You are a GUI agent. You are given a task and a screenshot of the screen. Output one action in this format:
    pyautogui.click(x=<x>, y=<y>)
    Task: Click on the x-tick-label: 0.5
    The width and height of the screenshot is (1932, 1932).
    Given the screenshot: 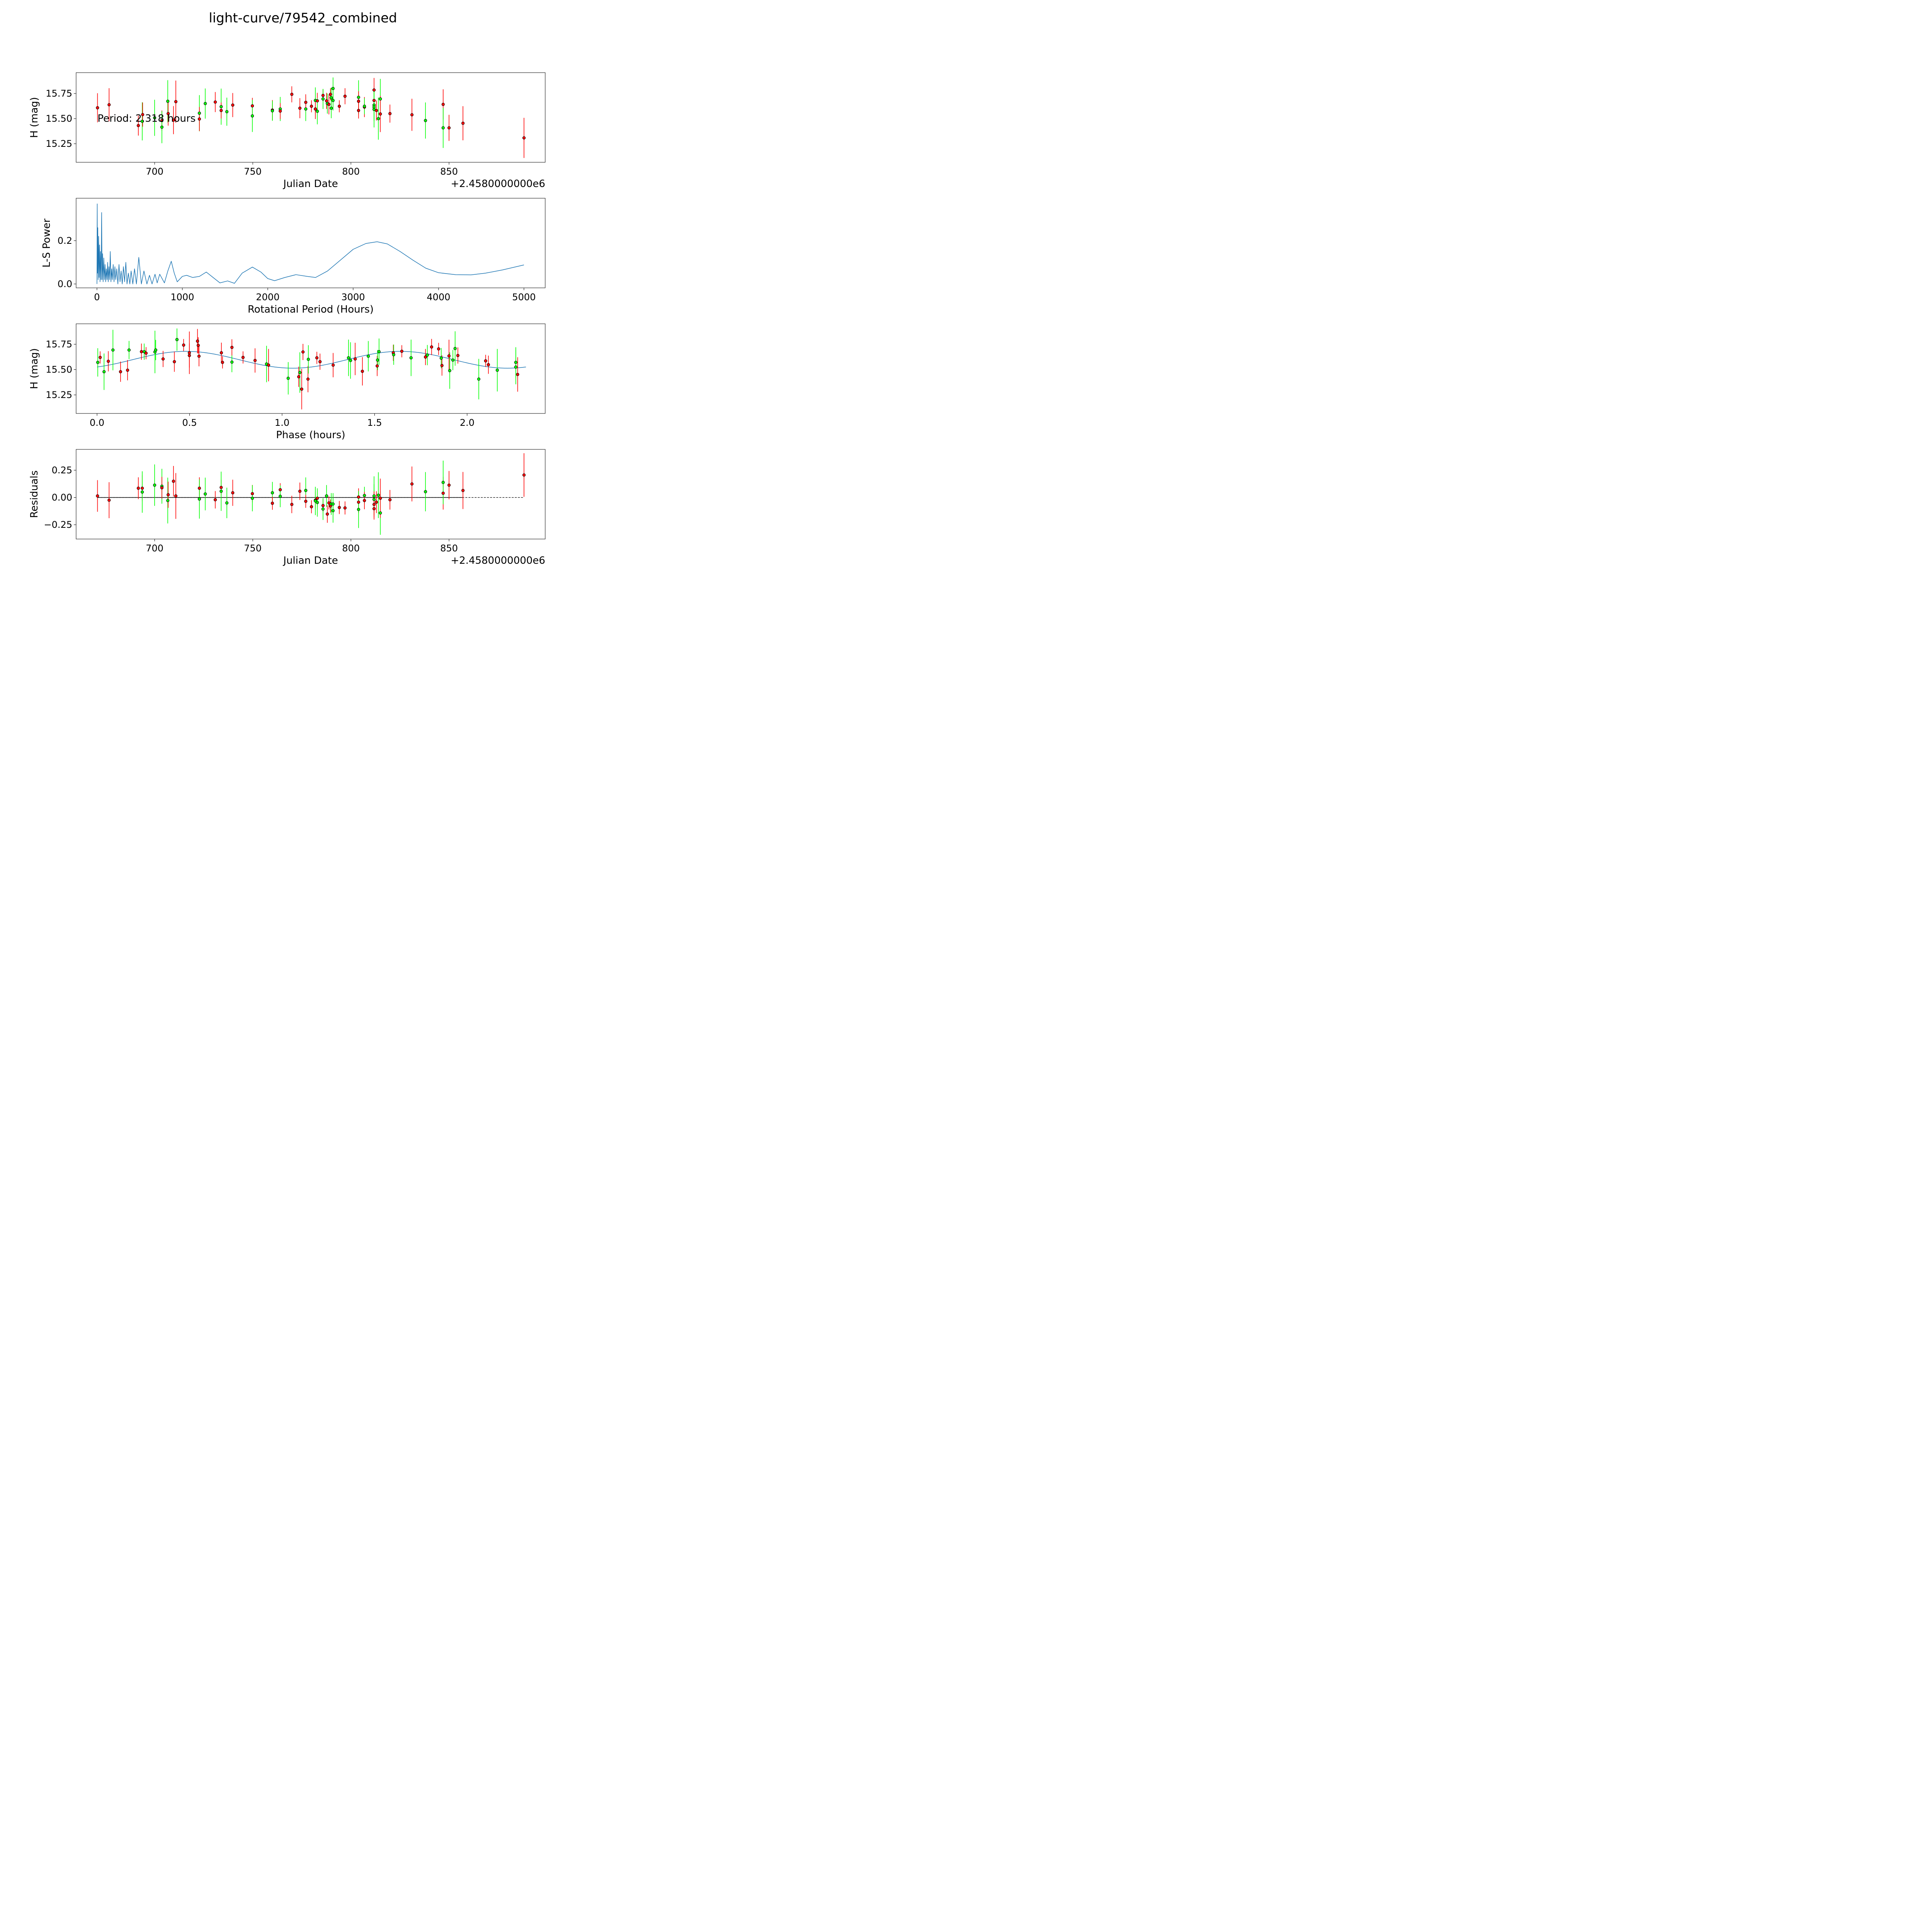 What is the action you would take?
    pyautogui.click(x=190, y=422)
    